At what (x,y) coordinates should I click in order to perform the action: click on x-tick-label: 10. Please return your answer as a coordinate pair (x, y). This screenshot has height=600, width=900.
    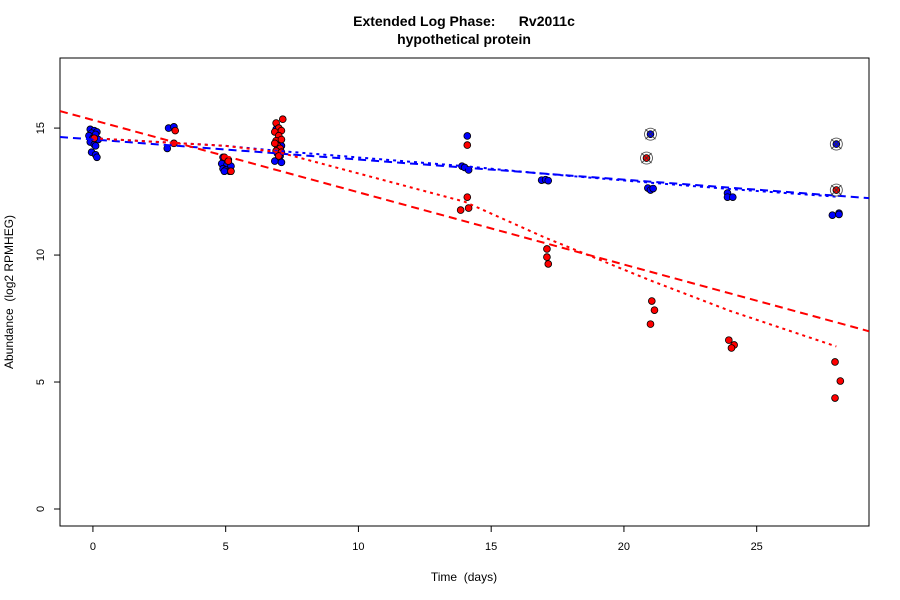
    Looking at the image, I should click on (358, 547).